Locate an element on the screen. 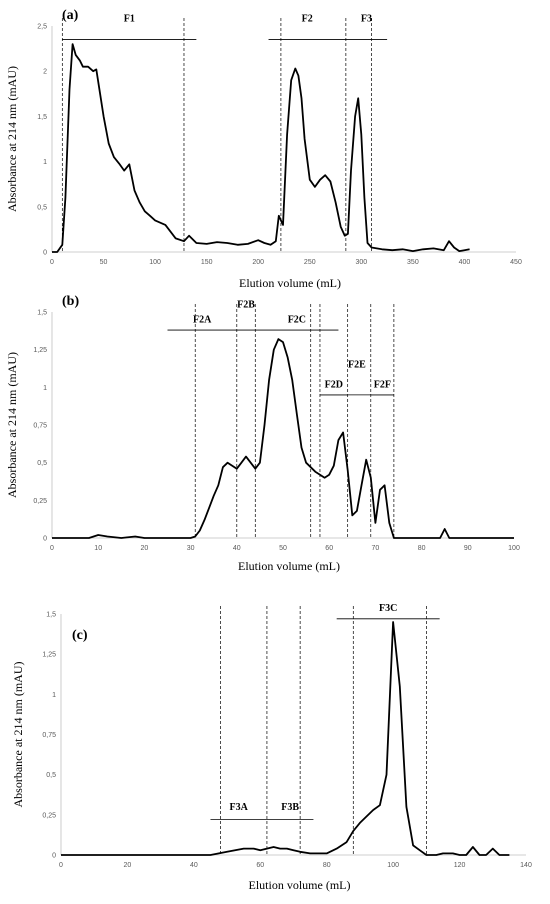 This screenshot has width=550, height=904. fraction-label: F3C is located at coordinates (388, 608).